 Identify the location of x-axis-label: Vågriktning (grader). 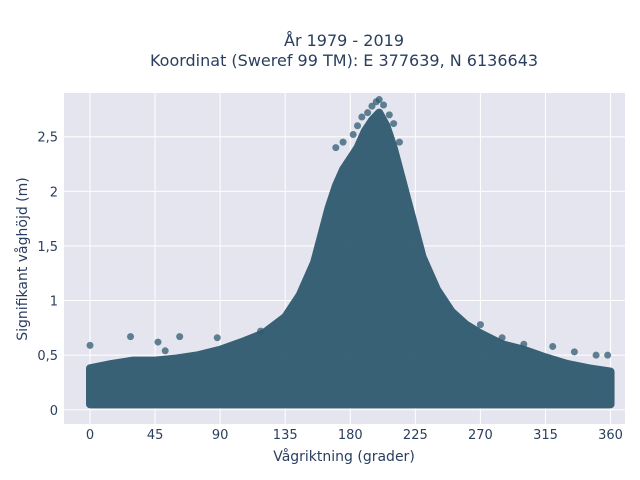
(344, 456).